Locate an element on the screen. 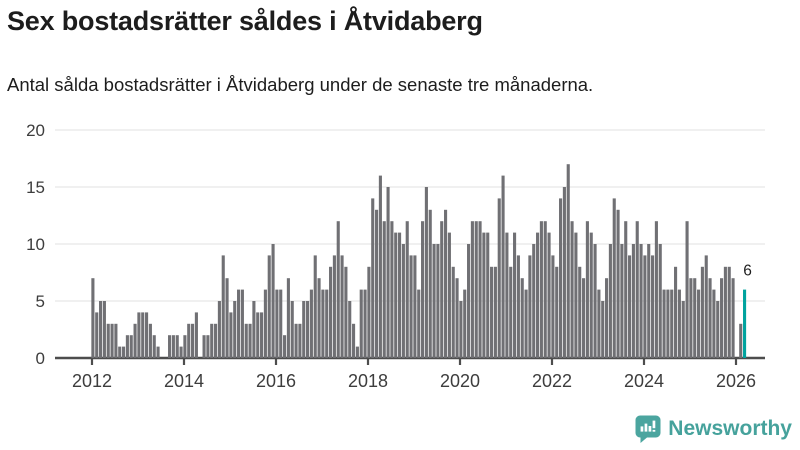 The image size is (800, 450). x-axis-tick-label: 2026 is located at coordinates (736, 381).